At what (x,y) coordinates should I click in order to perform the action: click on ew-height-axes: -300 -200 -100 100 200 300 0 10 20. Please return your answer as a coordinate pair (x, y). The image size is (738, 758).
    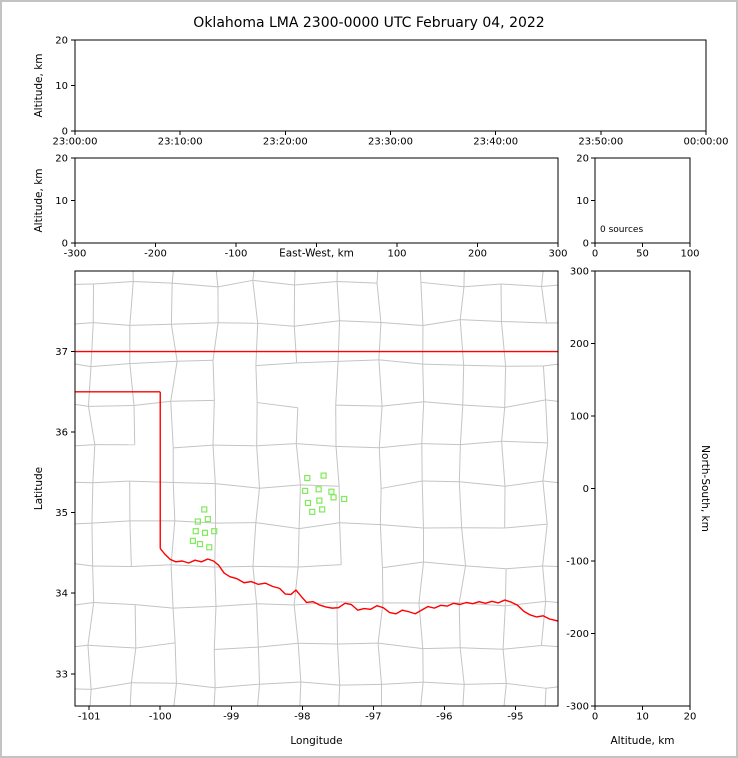
    Looking at the image, I should click on (311, 207).